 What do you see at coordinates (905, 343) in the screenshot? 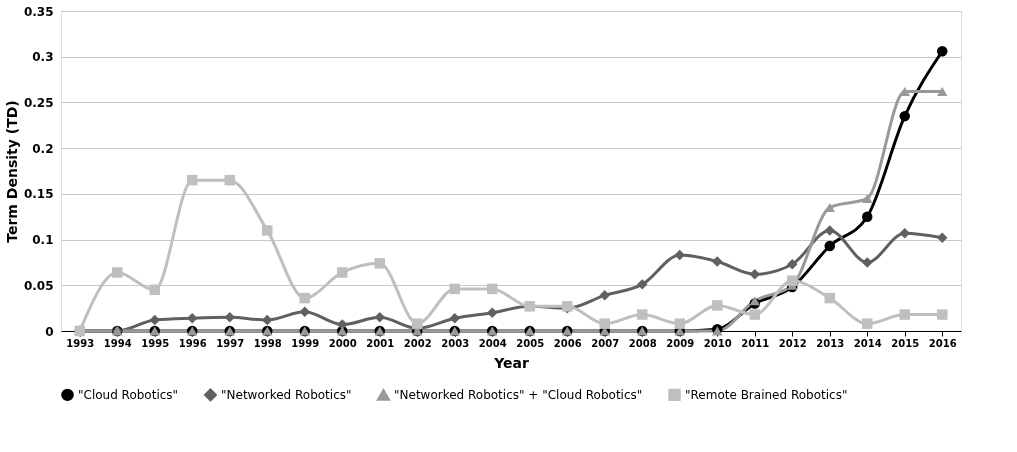
I see `x-tick-label: 2015` at bounding box center [905, 343].